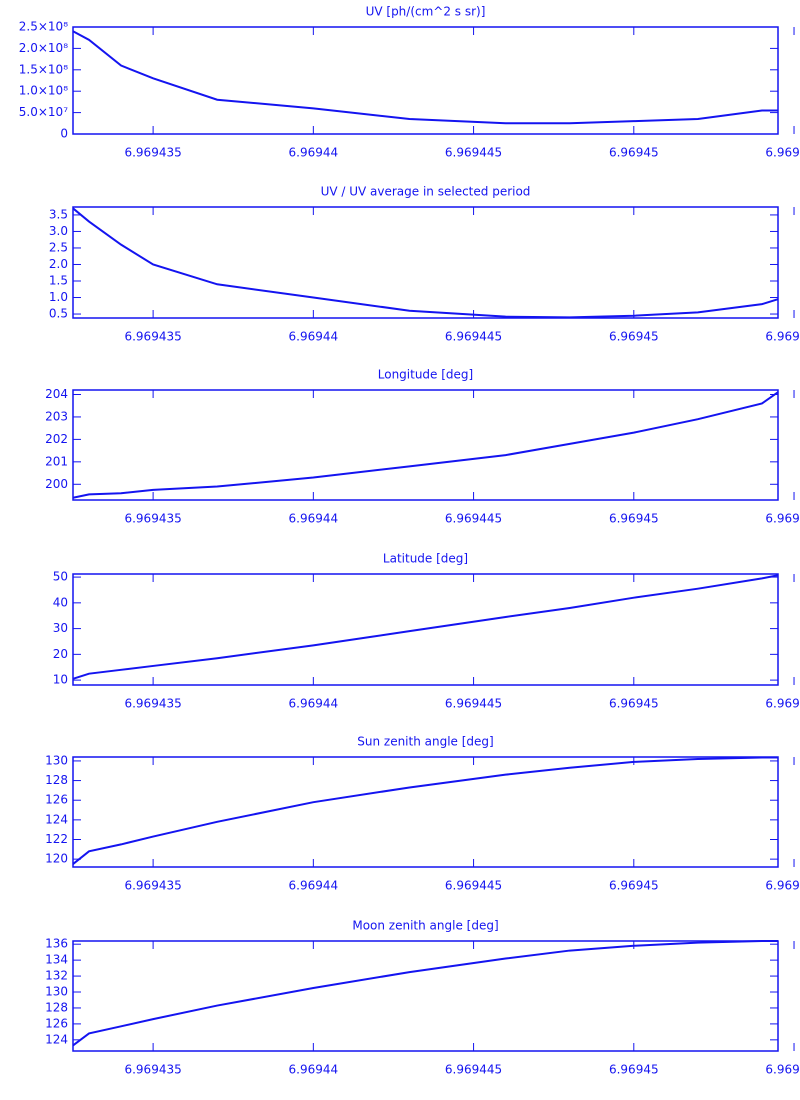  Describe the element at coordinates (58, 214) in the screenshot. I see `y-tick-label: 3.5` at that location.